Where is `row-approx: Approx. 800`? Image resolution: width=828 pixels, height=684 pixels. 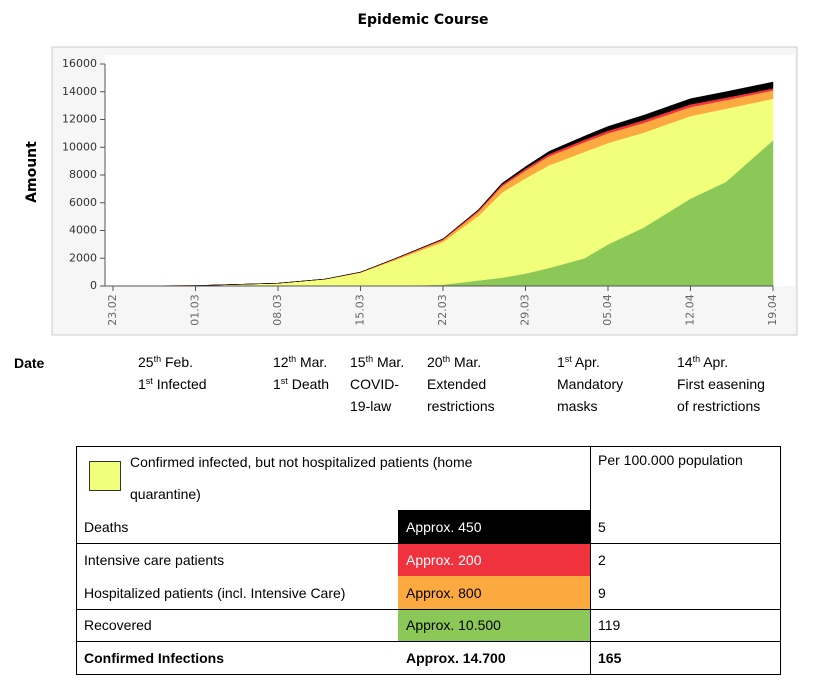 row-approx: Approx. 800 is located at coordinates (494, 592).